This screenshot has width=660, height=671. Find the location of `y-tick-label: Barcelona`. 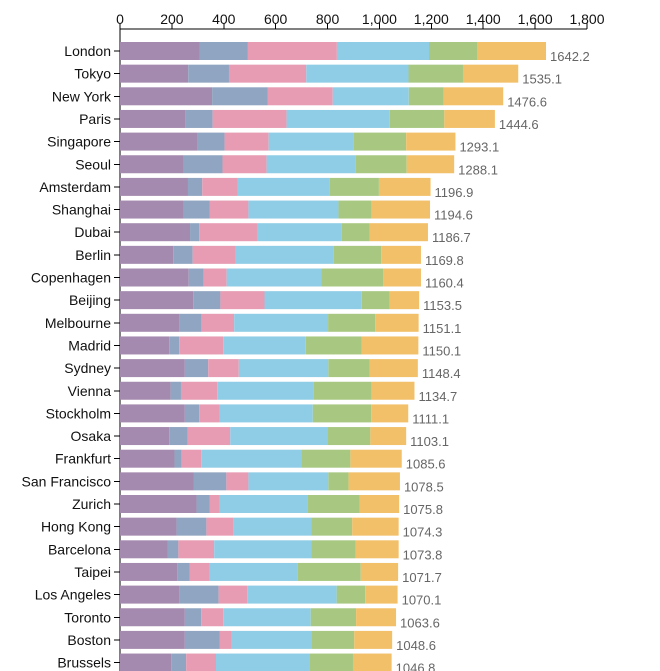

y-tick-label: Barcelona is located at coordinates (79, 549).